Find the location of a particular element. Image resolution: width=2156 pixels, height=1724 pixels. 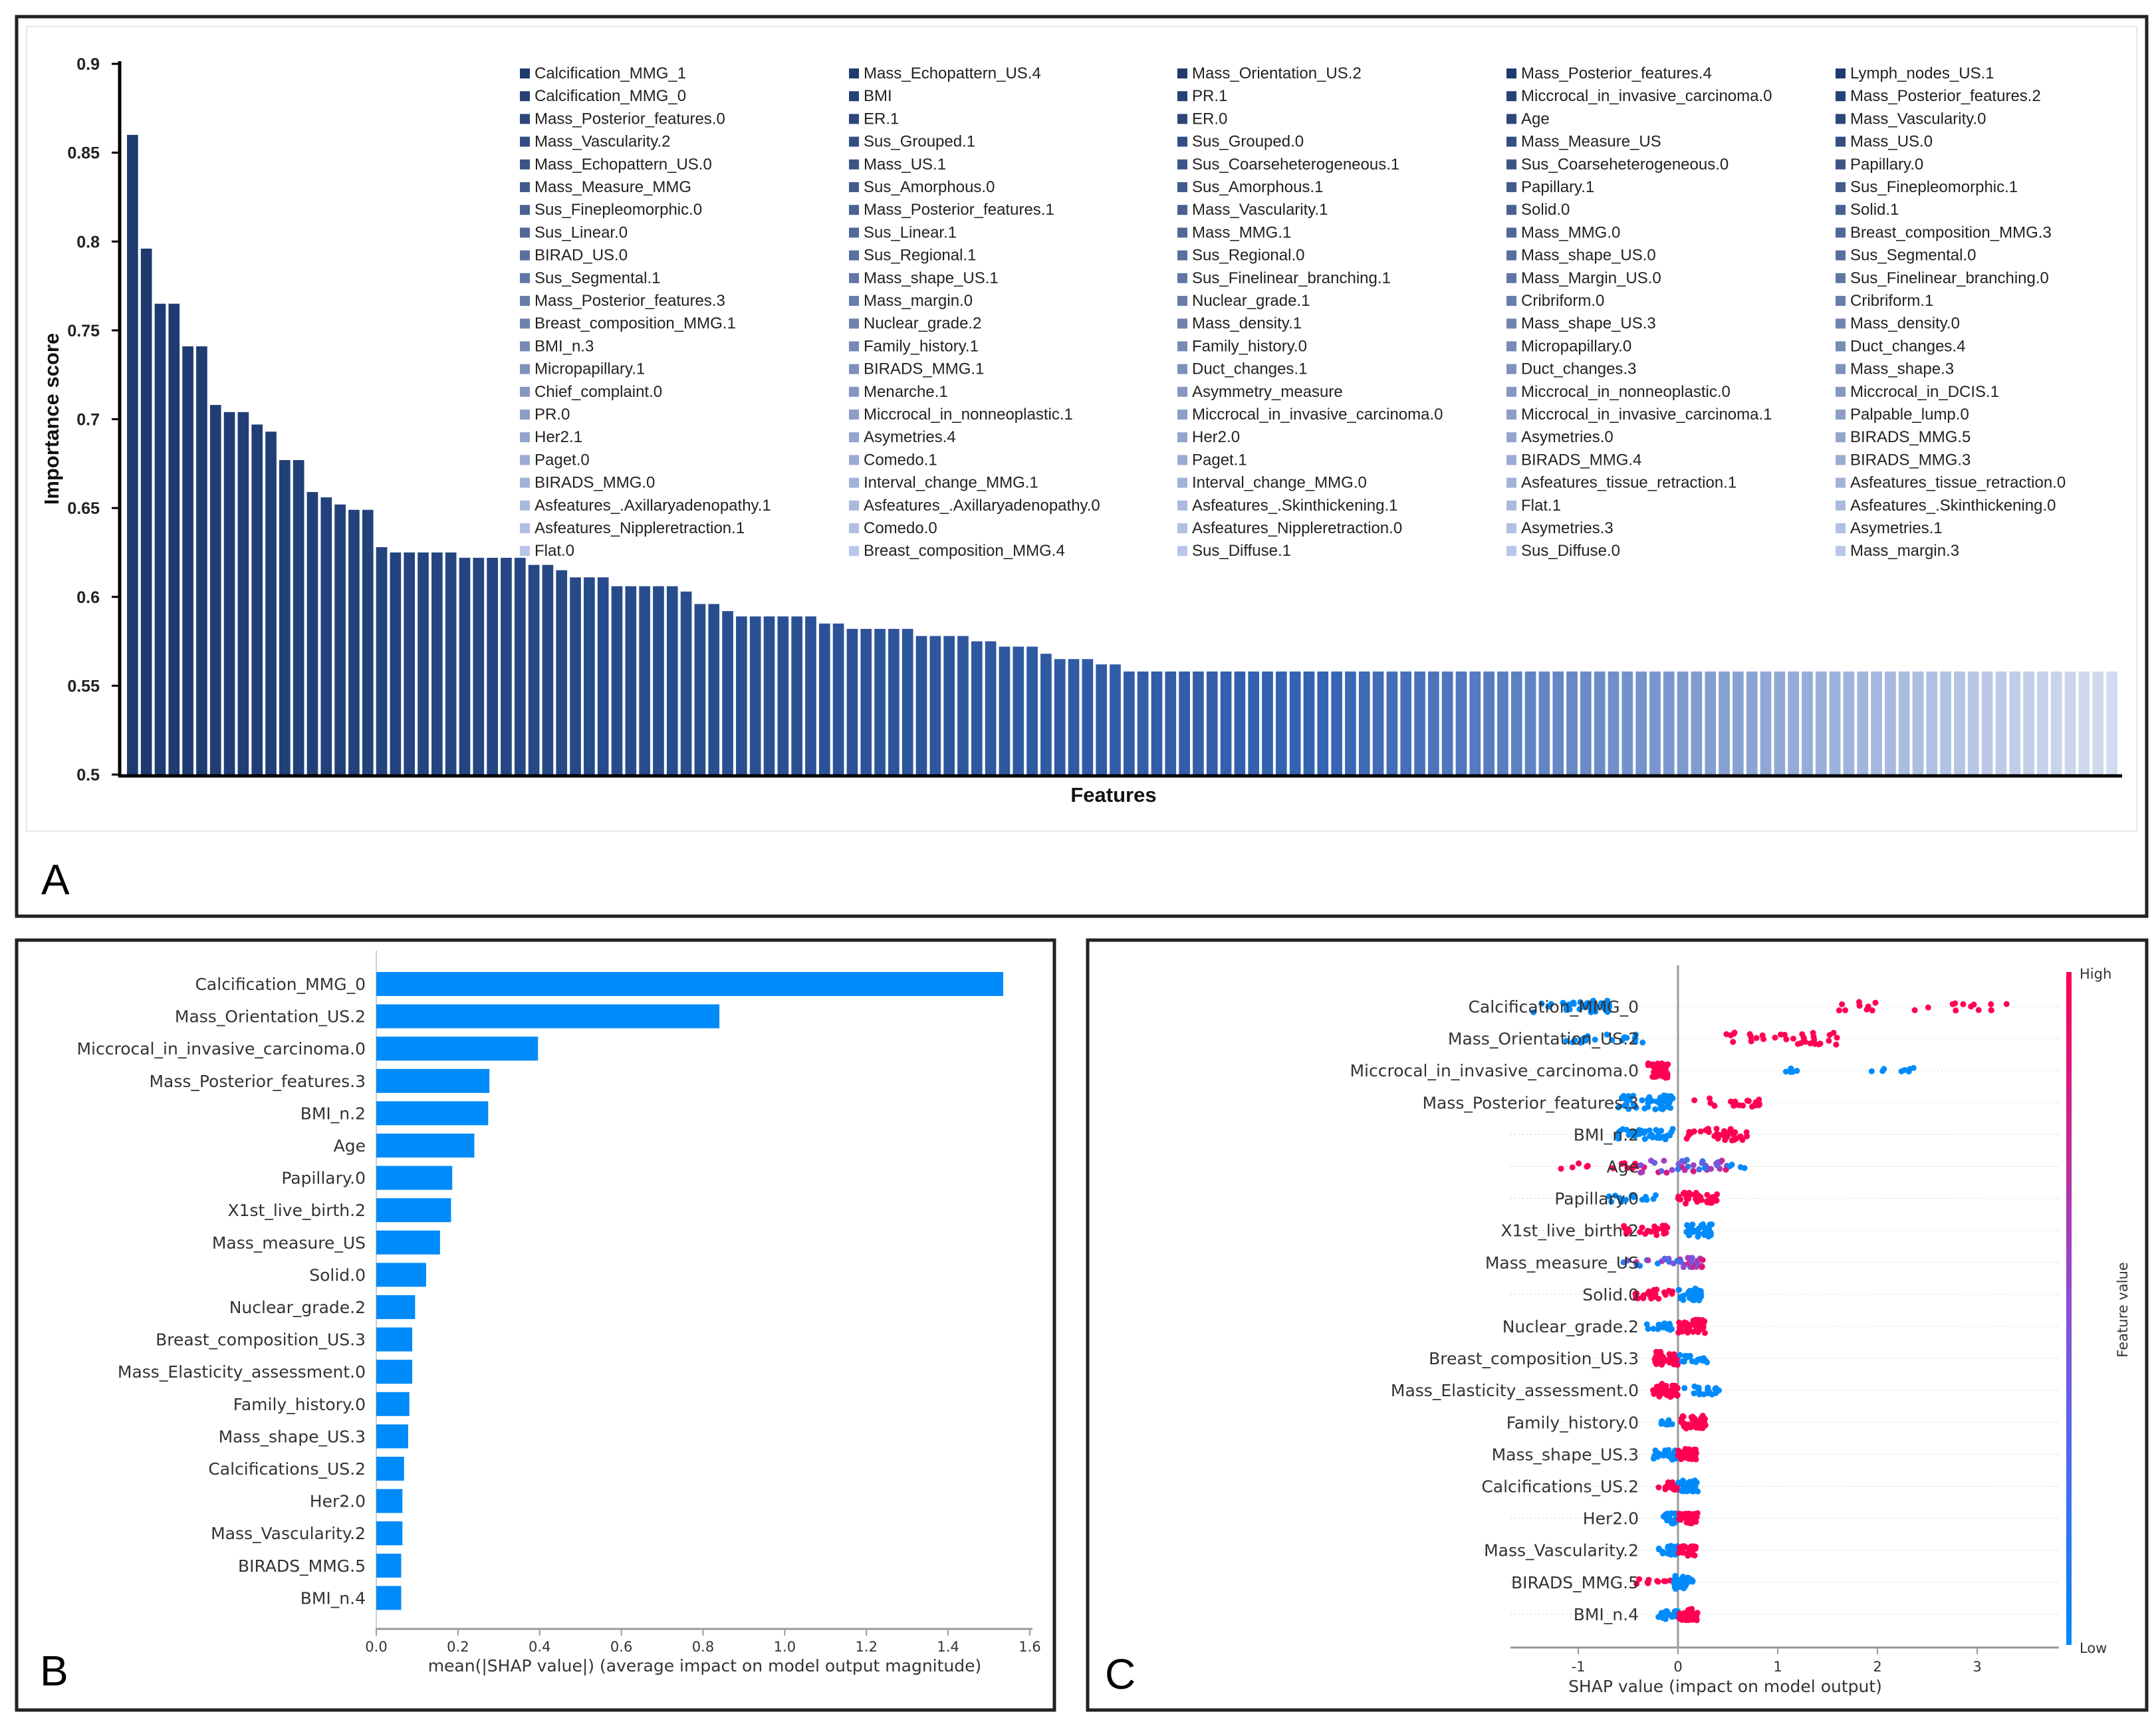

legend-label: Sus_Amorphous.0 is located at coordinates (930, 187).